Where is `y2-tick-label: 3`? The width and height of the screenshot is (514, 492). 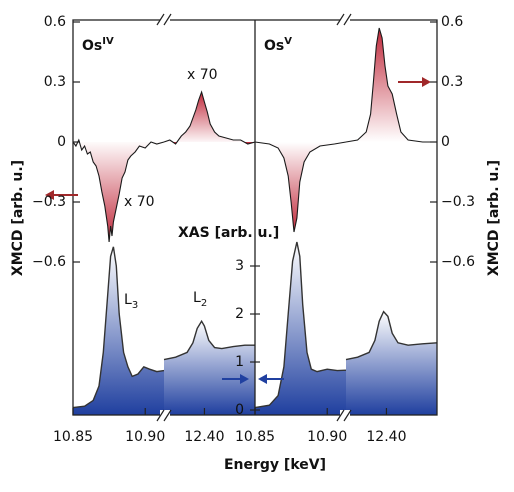 y2-tick-label: 3 is located at coordinates (239, 266).